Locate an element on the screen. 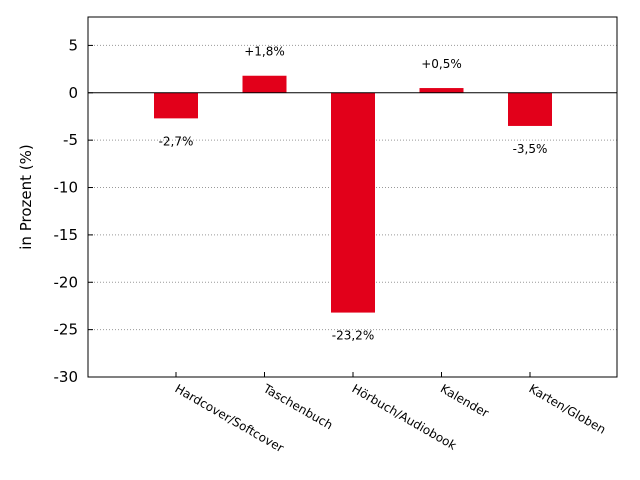  y-tick-label: -25 is located at coordinates (66, 330).